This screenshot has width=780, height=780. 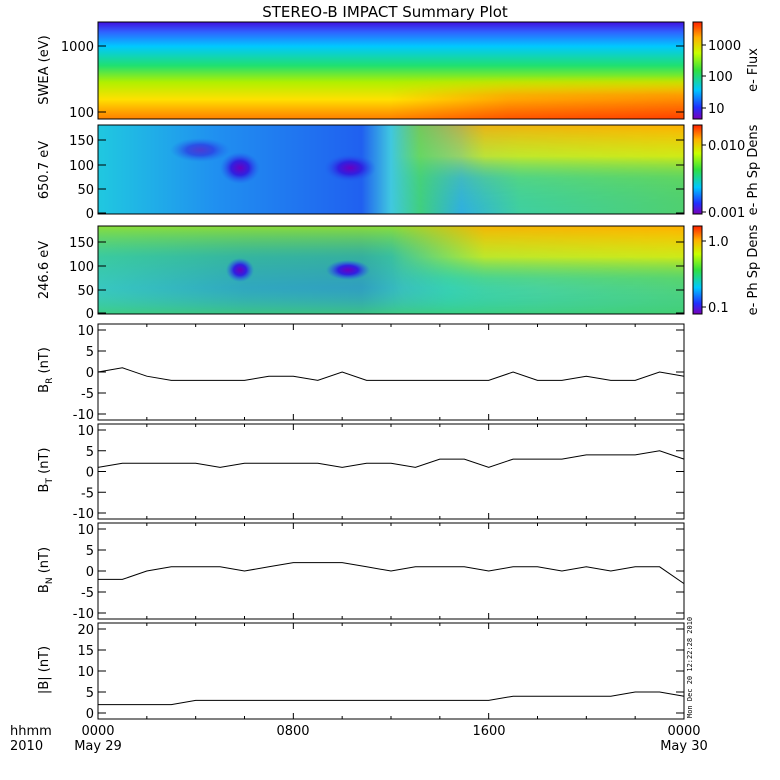 I want to click on bmag-trace, so click(x=391, y=698).